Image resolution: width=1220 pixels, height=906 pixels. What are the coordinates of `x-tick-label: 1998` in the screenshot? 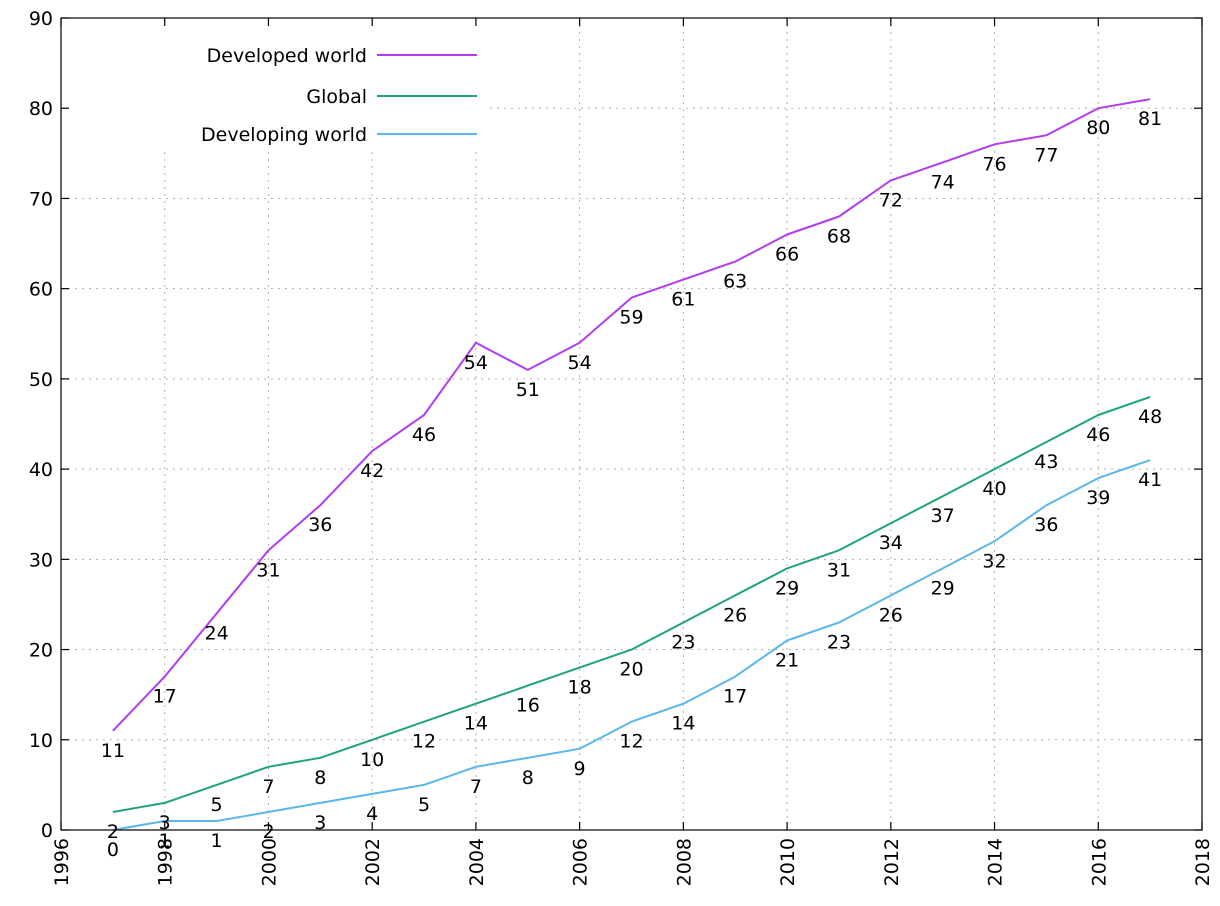 It's located at (166, 862).